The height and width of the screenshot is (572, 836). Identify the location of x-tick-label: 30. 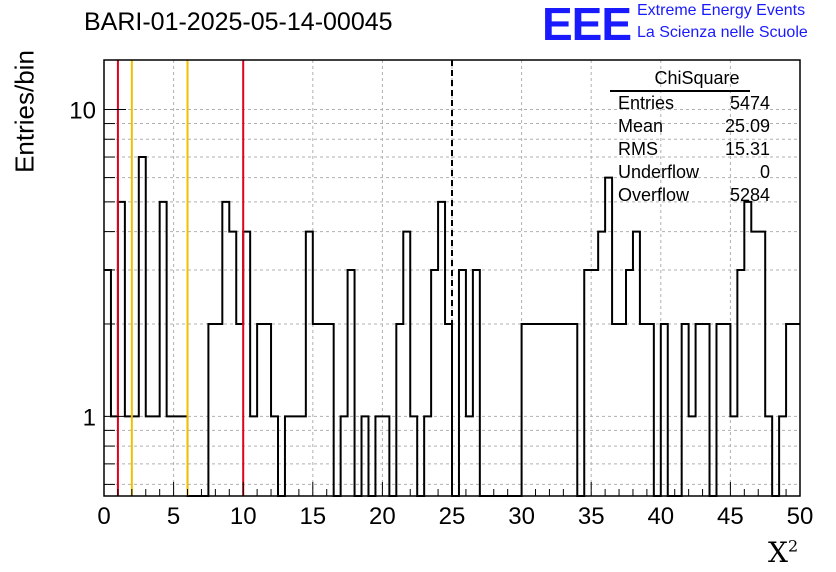
(521, 516).